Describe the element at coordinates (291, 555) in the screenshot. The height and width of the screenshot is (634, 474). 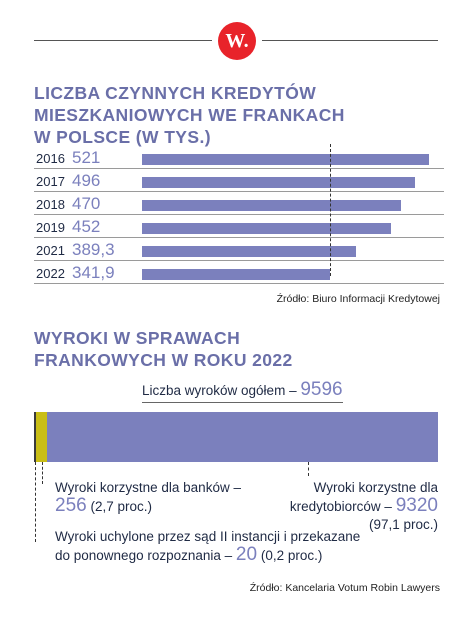
I see `overturned-pct: (0,2 proc.)` at that location.